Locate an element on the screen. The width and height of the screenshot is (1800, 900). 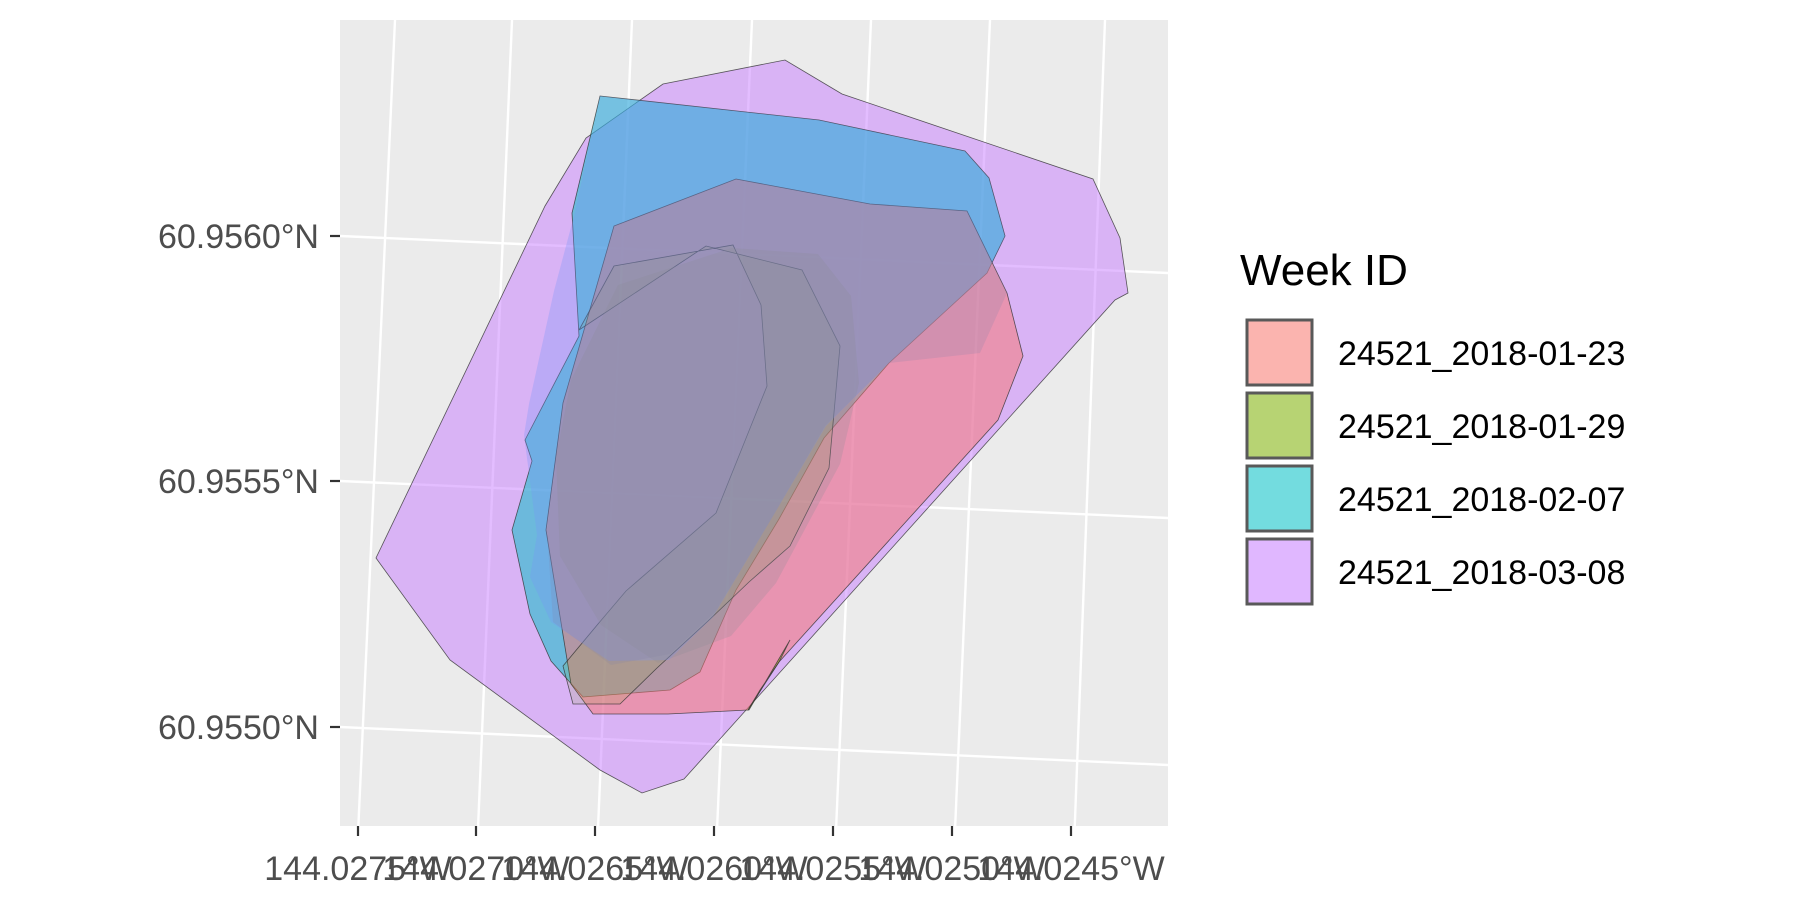
x-tick-label: 144.0260°W is located at coordinates (714, 869).